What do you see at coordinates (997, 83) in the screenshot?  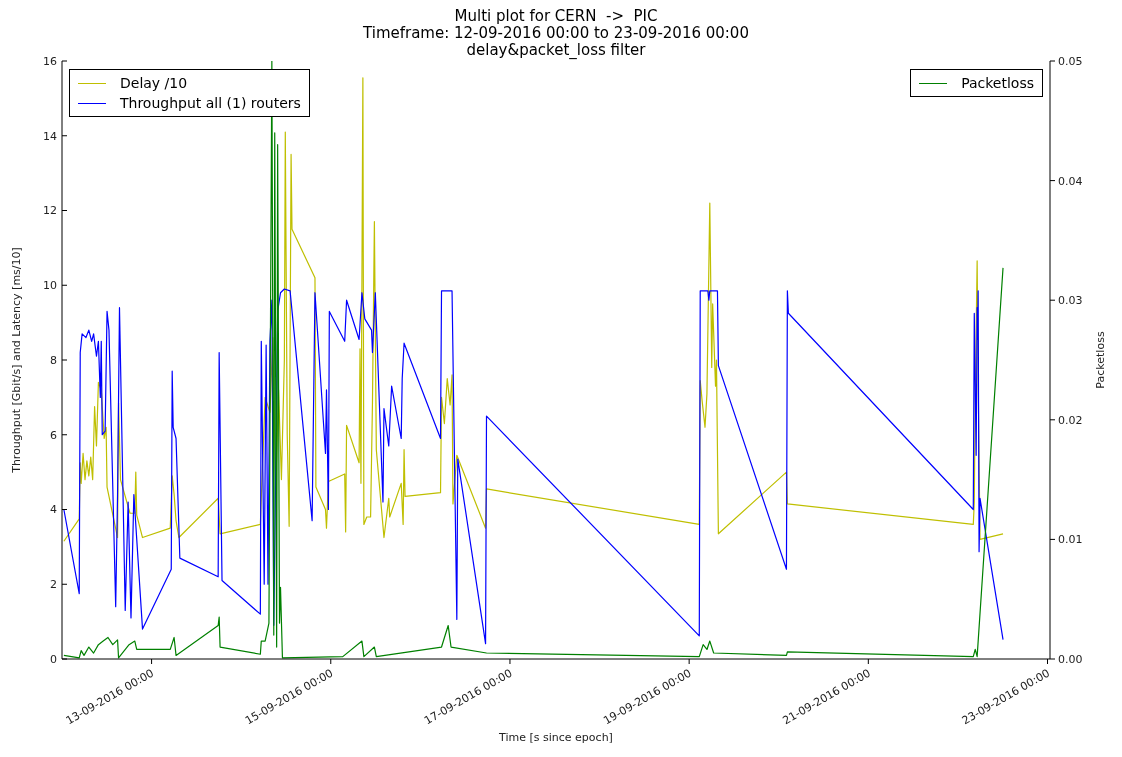 I see `legend-label: Packetloss` at bounding box center [997, 83].